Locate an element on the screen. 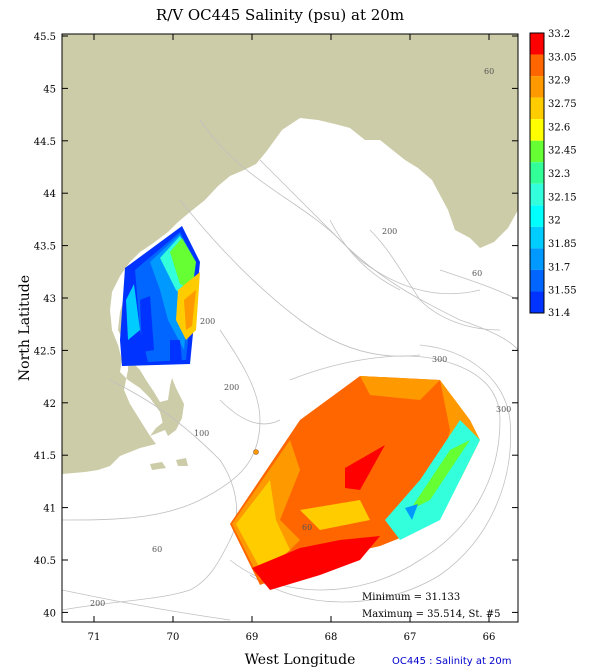 The height and width of the screenshot is (672, 597). stats-minimum: Minimum = 31.133 is located at coordinates (411, 597).